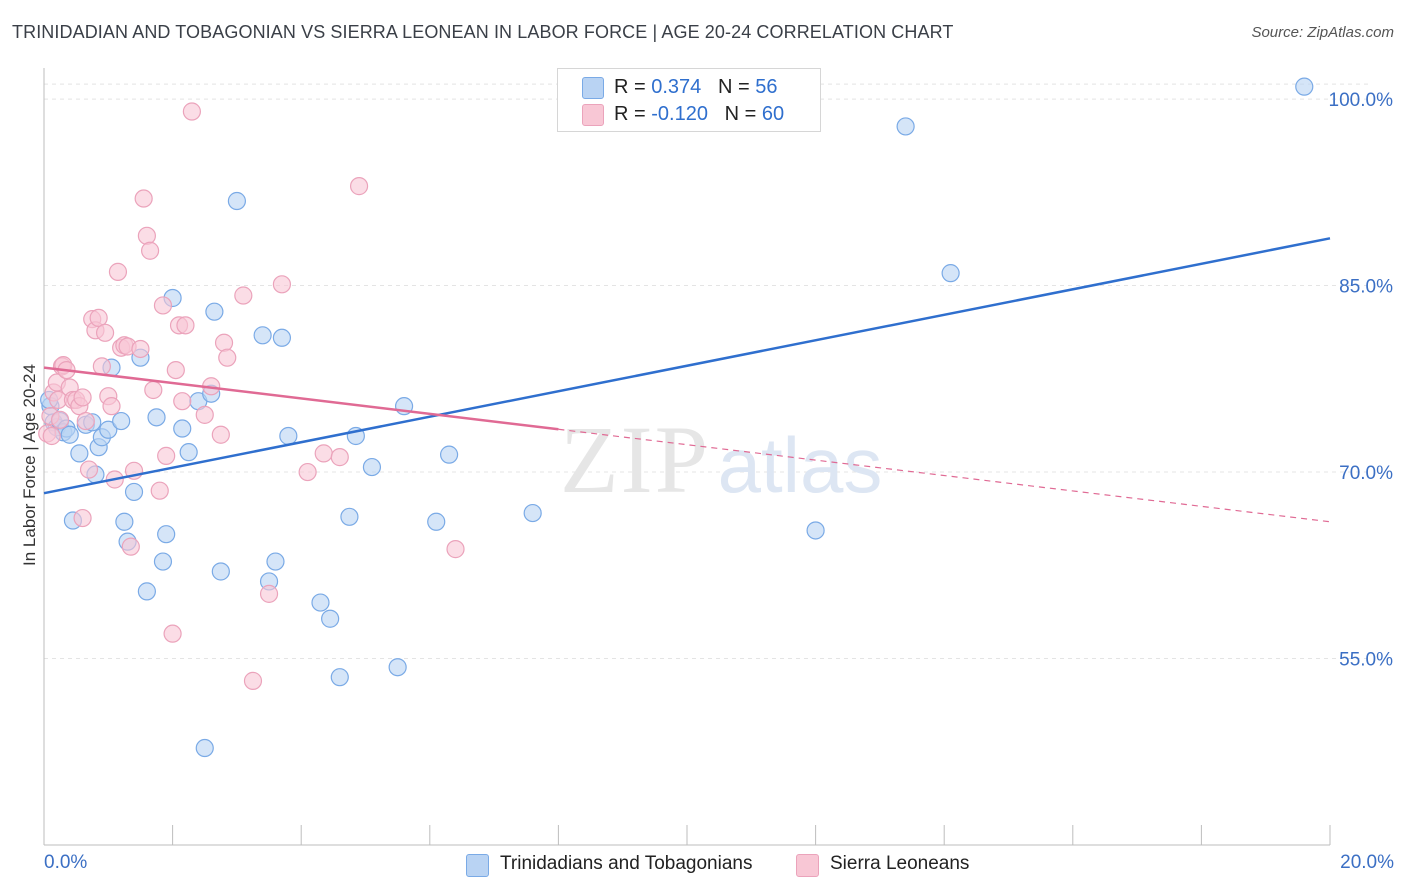 This screenshot has width=1406, height=892. Describe the element at coordinates (301, 398) in the screenshot. I see `trend-line-sierra-leonean` at that location.